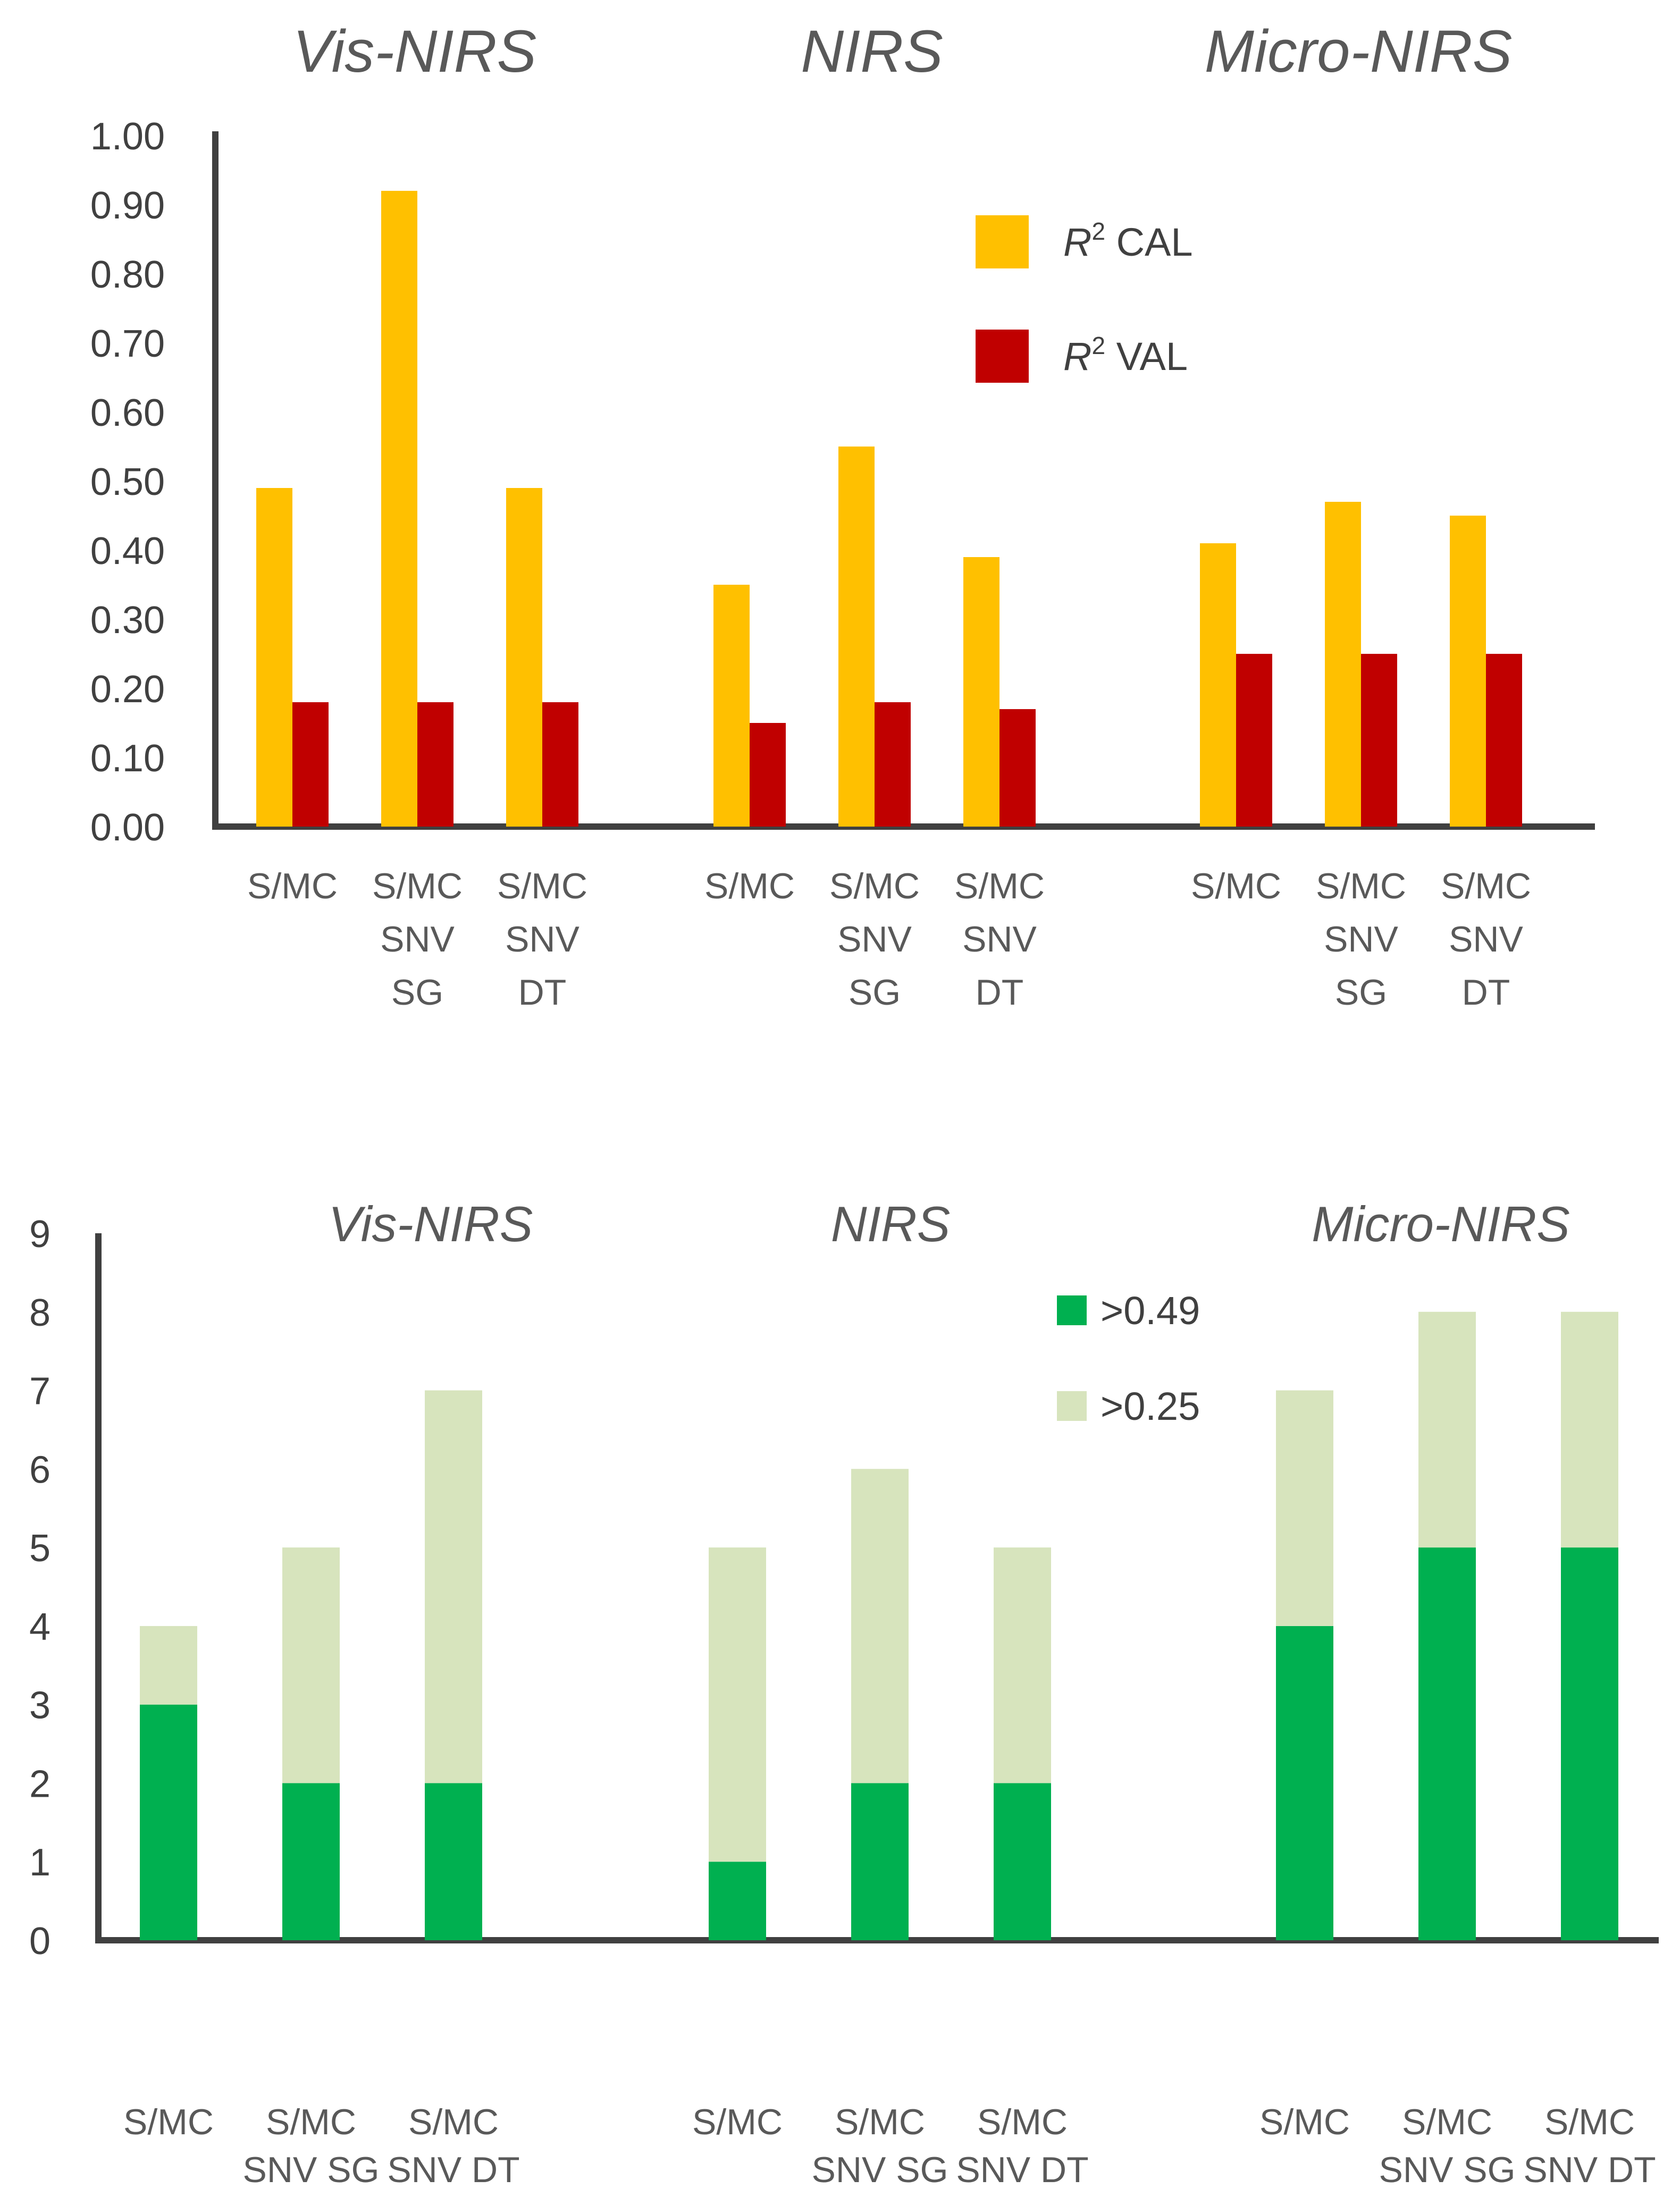 This screenshot has width=1680, height=2197. Describe the element at coordinates (40, 1391) in the screenshot. I see `y-tick-label: 7` at that location.